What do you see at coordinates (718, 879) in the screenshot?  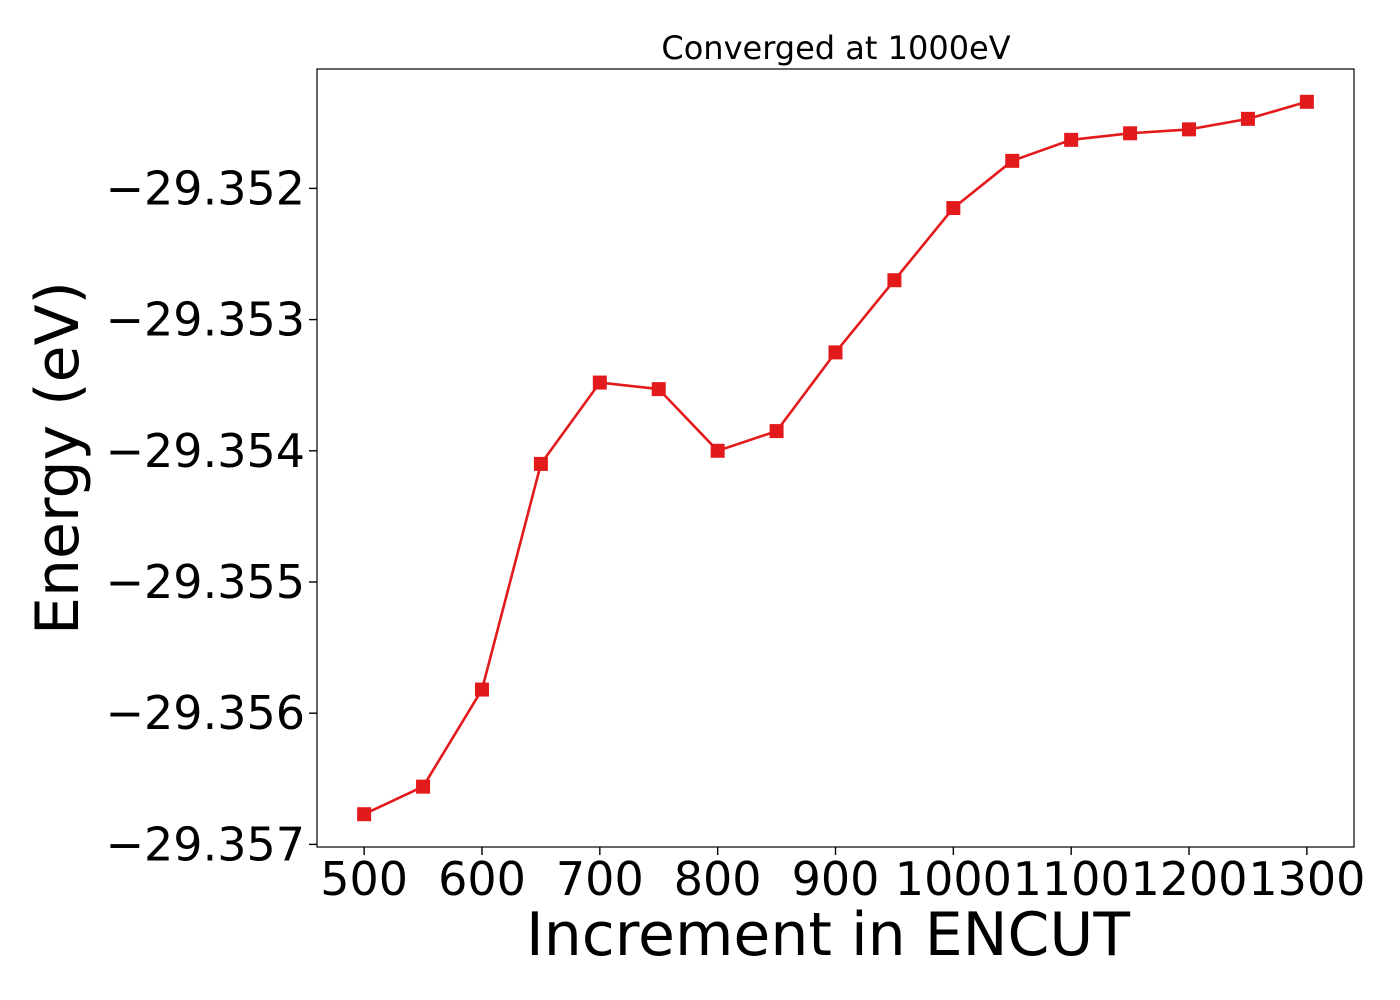 I see `x-tick-label: 800` at bounding box center [718, 879].